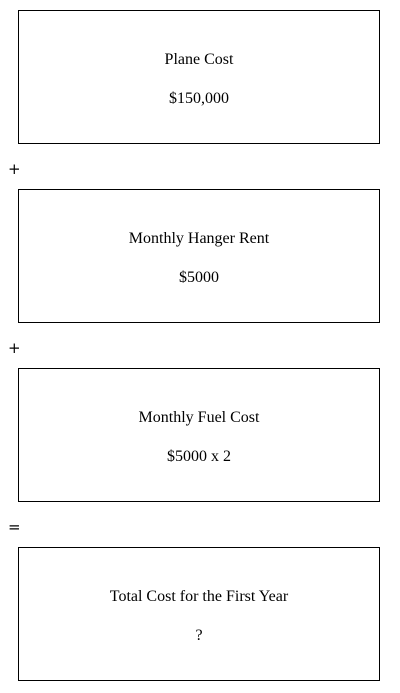 This screenshot has width=400, height=693. Describe the element at coordinates (14, 348) in the screenshot. I see `plus-operator-2: +` at that location.